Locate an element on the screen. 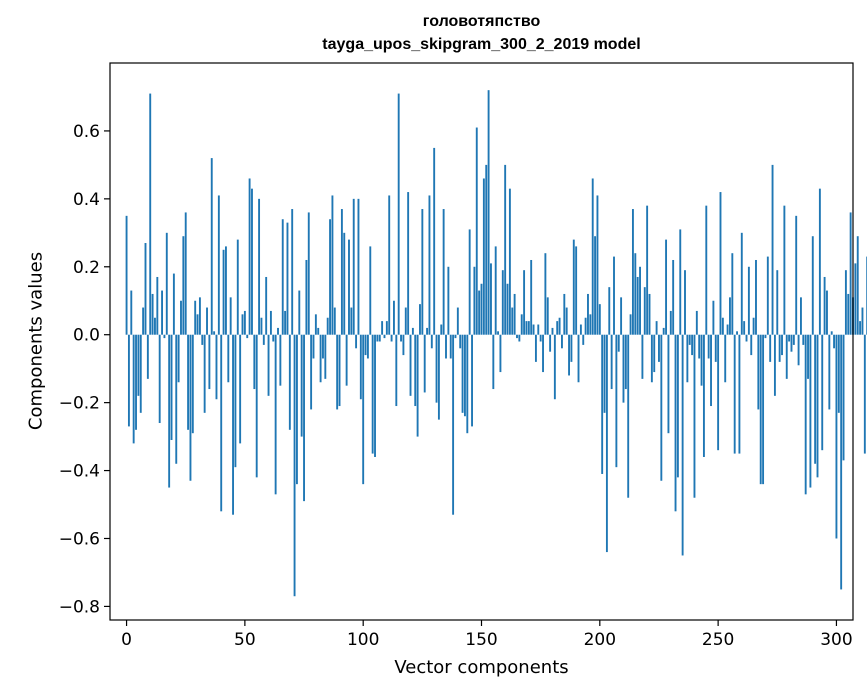 The height and width of the screenshot is (696, 867). y-tick-label: −0.8 is located at coordinates (79, 607).